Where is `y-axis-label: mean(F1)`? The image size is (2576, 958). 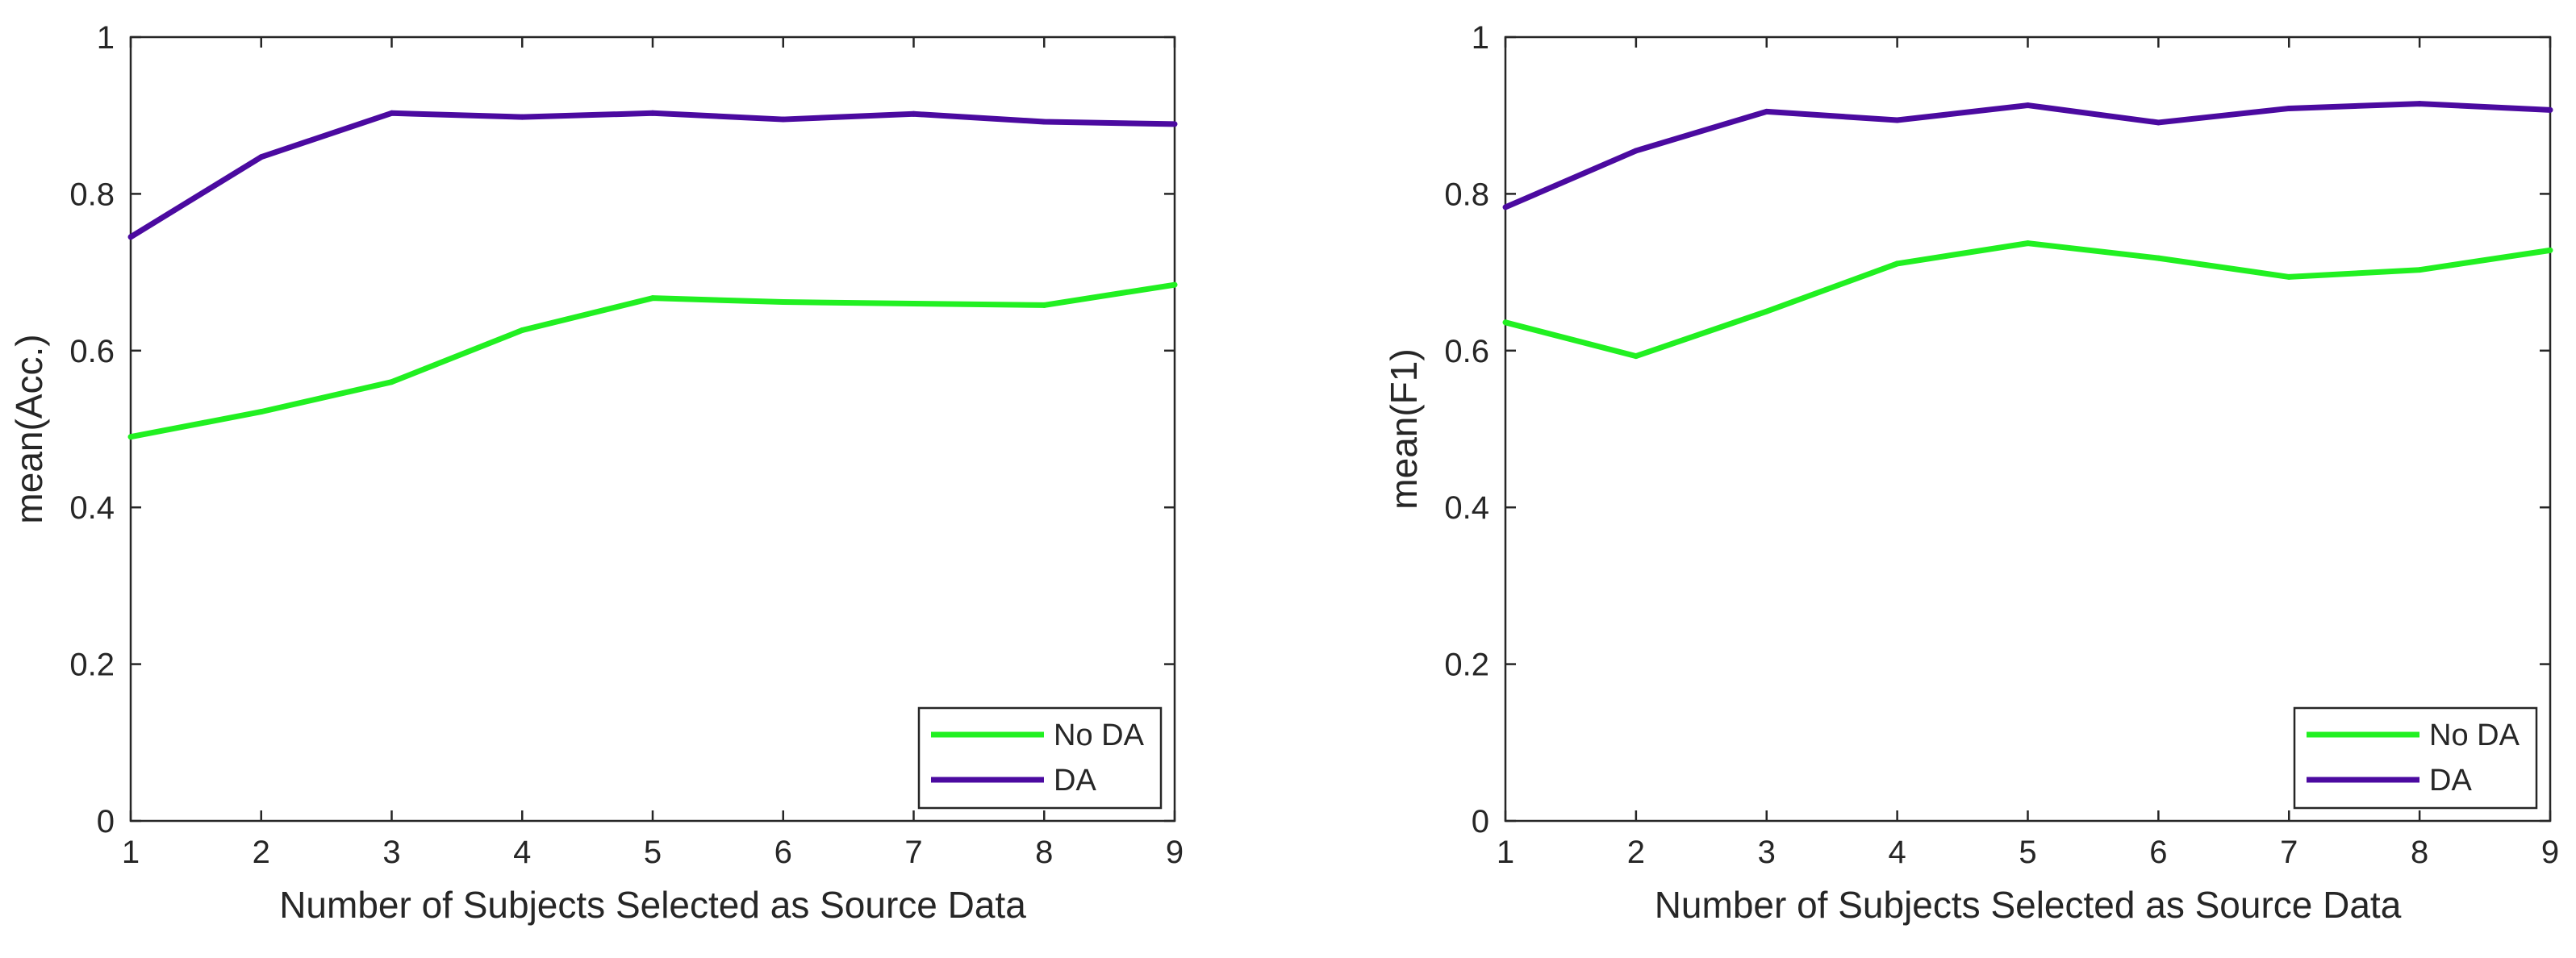
y-axis-label: mean(F1) is located at coordinates (1404, 429).